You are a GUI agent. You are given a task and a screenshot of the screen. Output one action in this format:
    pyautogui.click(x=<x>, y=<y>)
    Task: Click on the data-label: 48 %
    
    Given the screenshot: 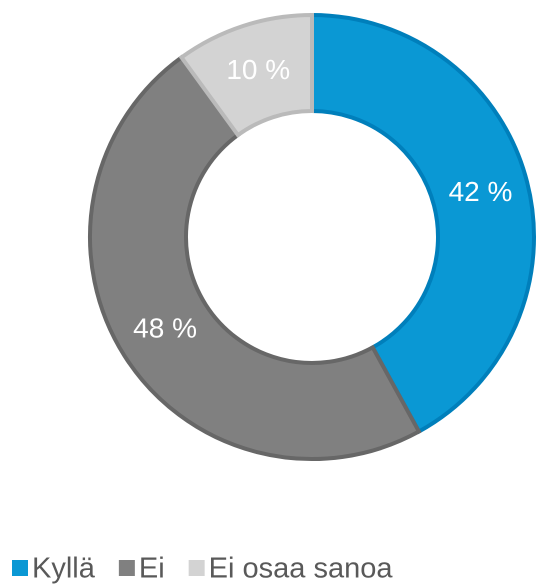 What is the action you would take?
    pyautogui.click(x=165, y=328)
    